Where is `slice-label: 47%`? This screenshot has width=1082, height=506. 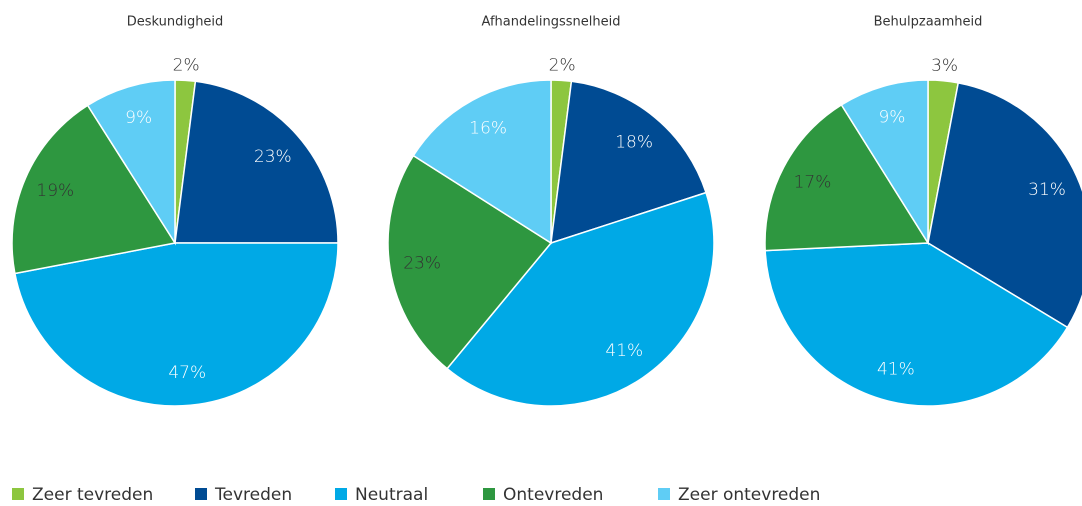 slice-label: 47% is located at coordinates (187, 373).